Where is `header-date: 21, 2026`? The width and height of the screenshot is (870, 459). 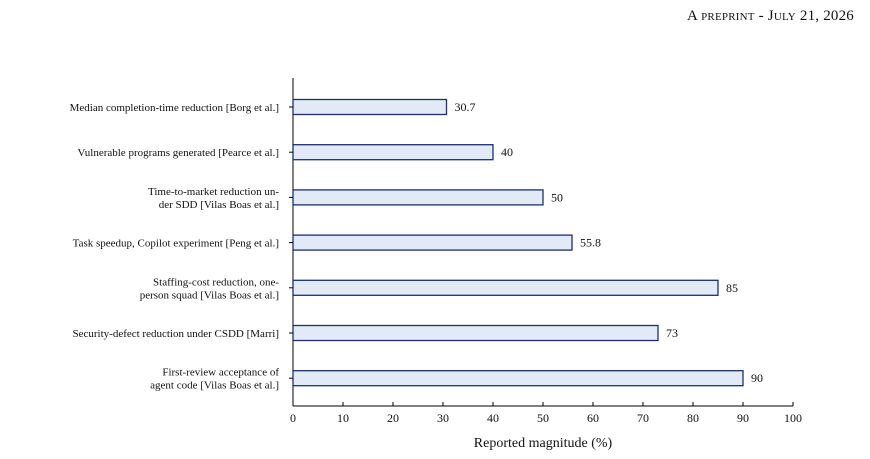
header-date: 21, 2026 is located at coordinates (826, 16).